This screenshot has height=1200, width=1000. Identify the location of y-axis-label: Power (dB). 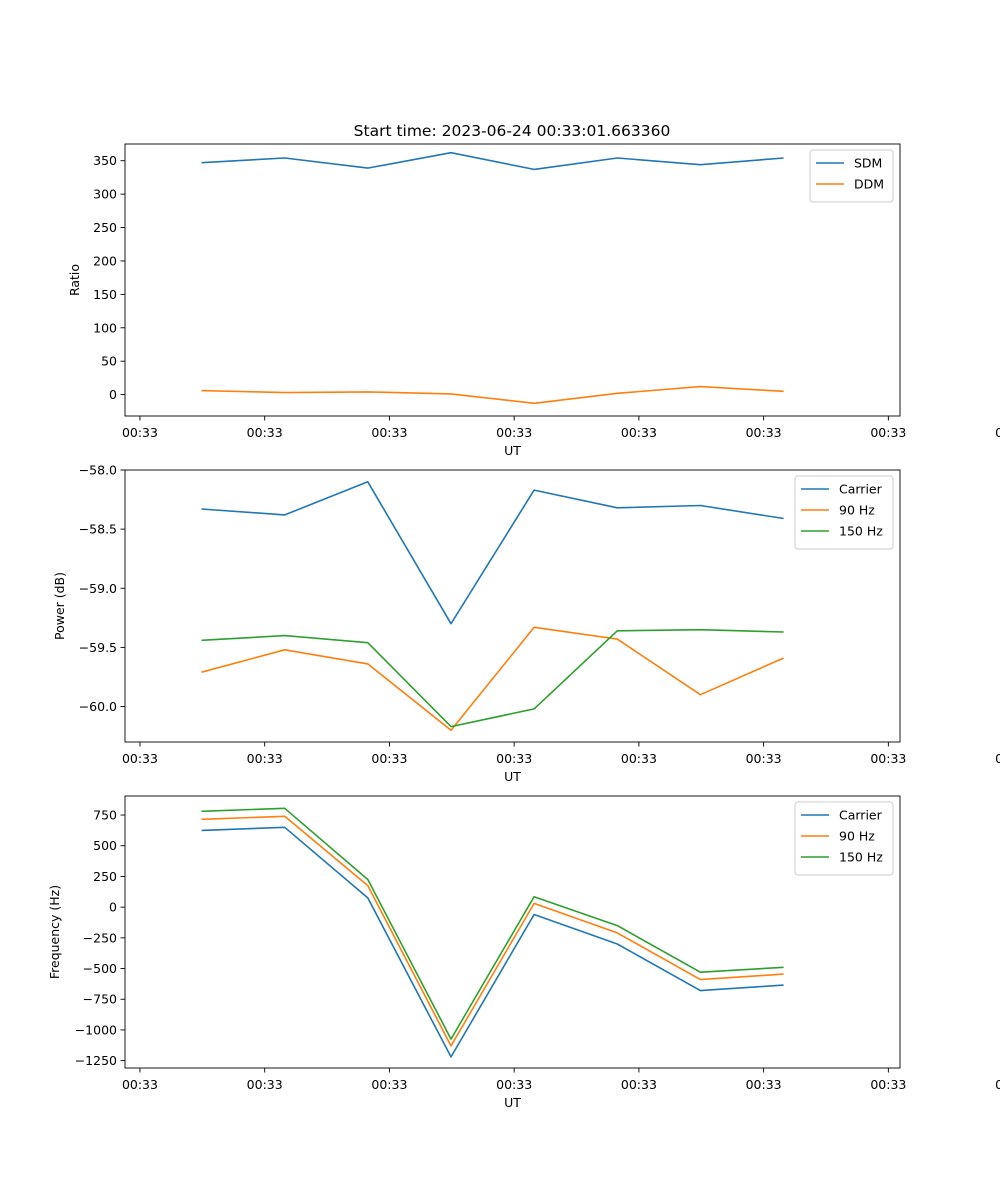
(59, 606).